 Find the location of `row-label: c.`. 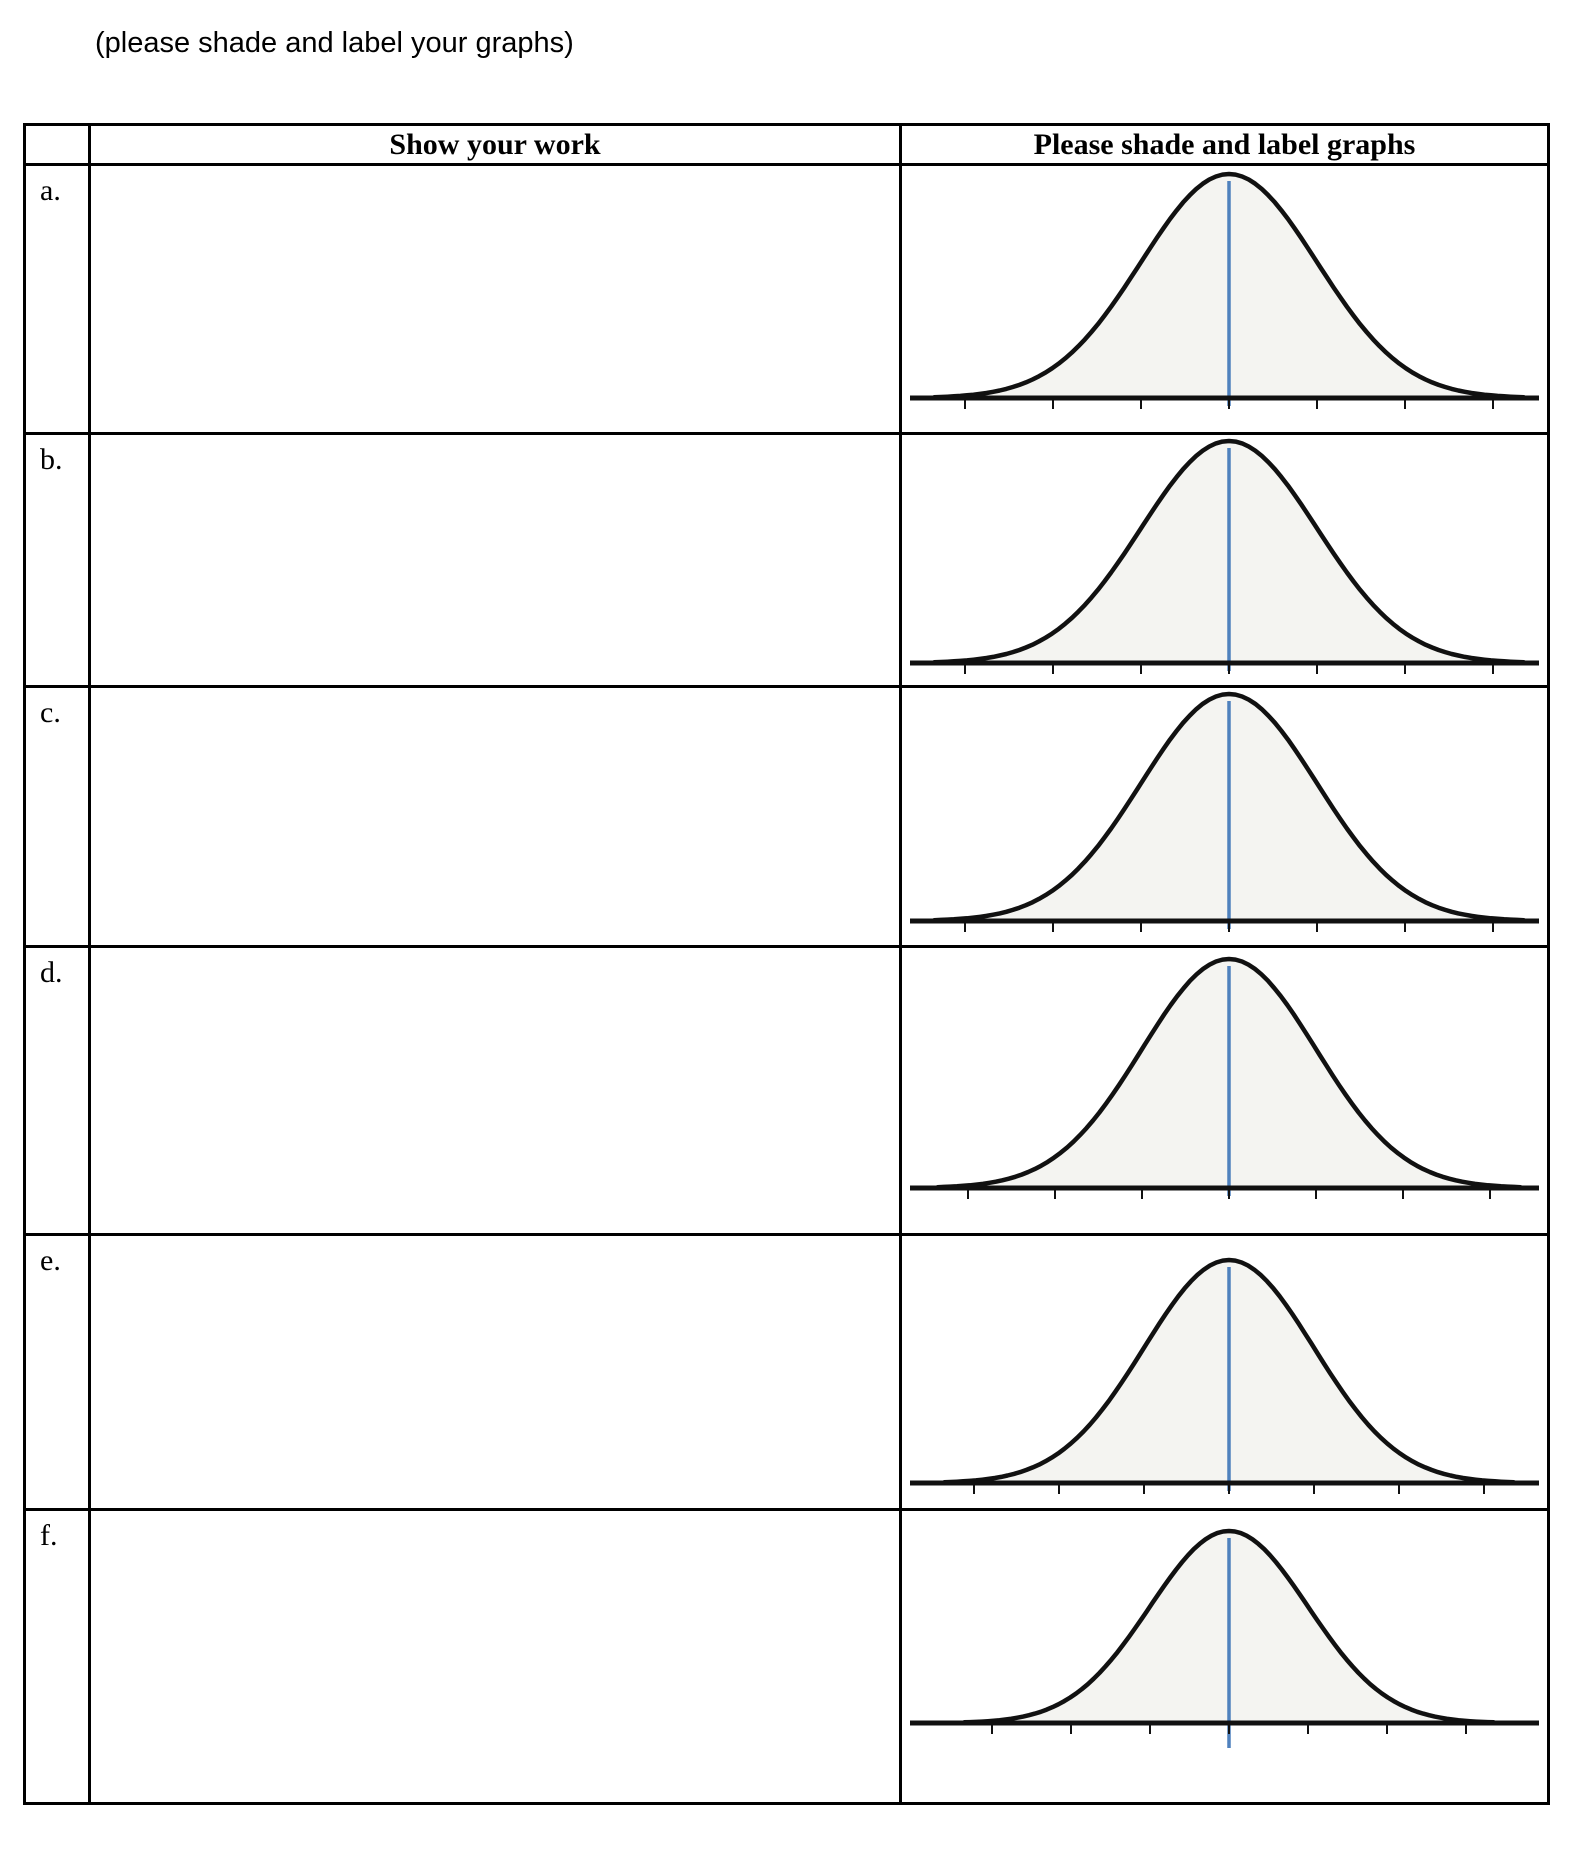

row-label: c. is located at coordinates (58, 818).